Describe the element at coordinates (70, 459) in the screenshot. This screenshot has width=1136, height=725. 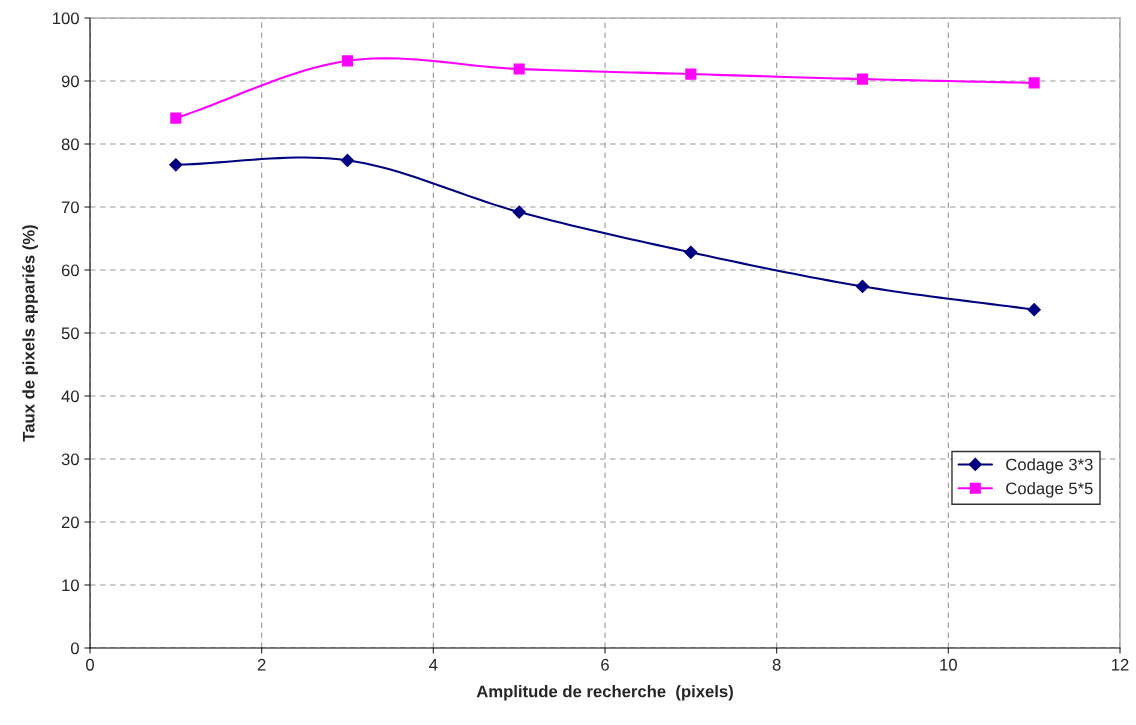
I see `y-tick-label: 30` at that location.